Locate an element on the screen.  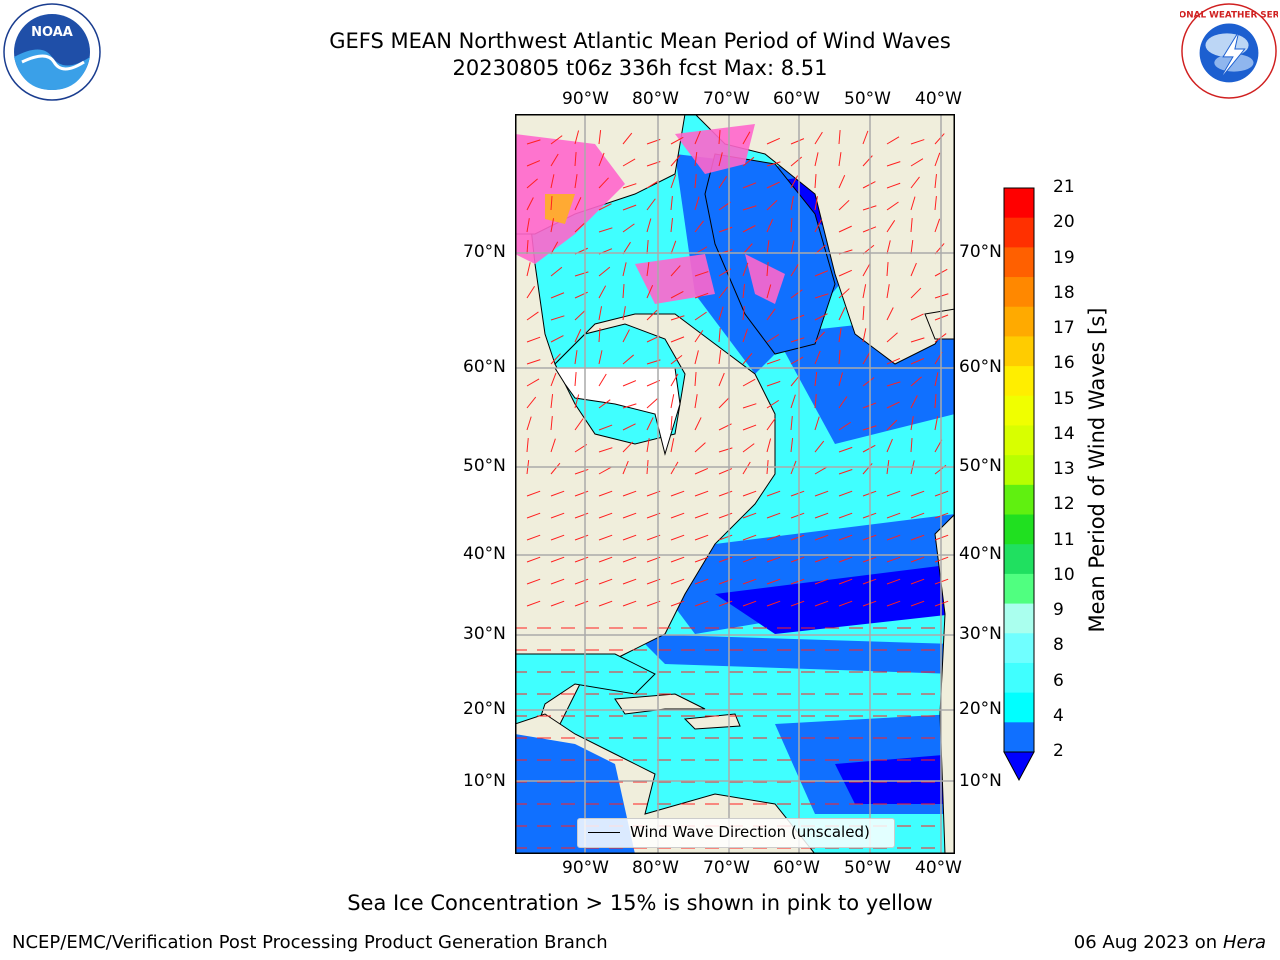
colorbar-label: Mean Period of Wind Waves [s] is located at coordinates (1097, 470).